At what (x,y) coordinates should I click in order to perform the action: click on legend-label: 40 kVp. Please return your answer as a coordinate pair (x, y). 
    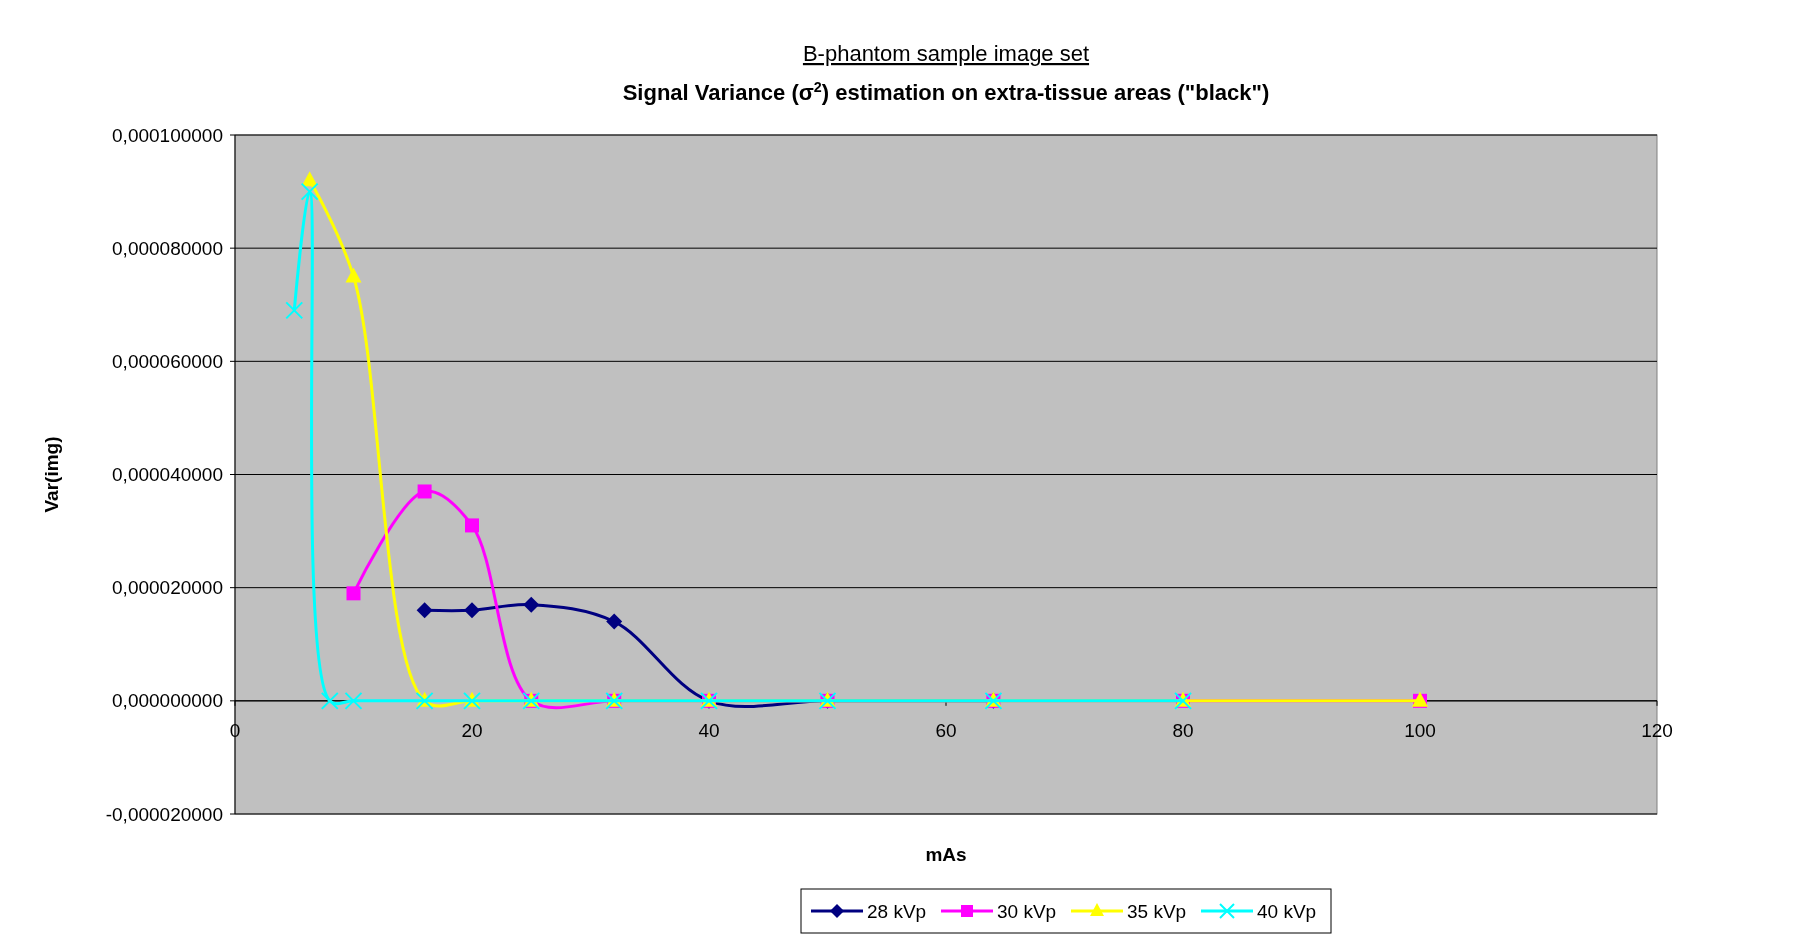
    Looking at the image, I should click on (1287, 911).